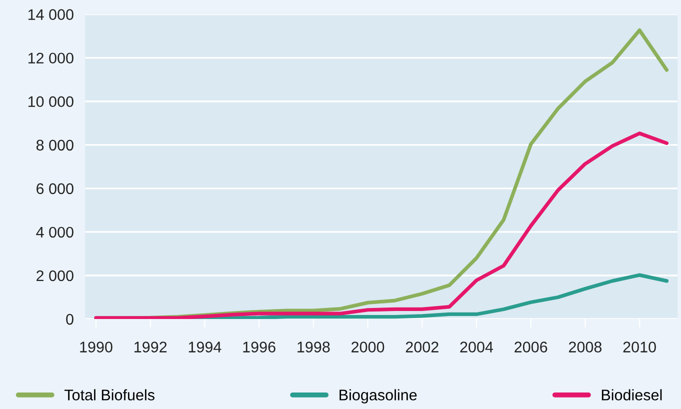  What do you see at coordinates (96, 347) in the screenshot?
I see `x-tick-label: 1990` at bounding box center [96, 347].